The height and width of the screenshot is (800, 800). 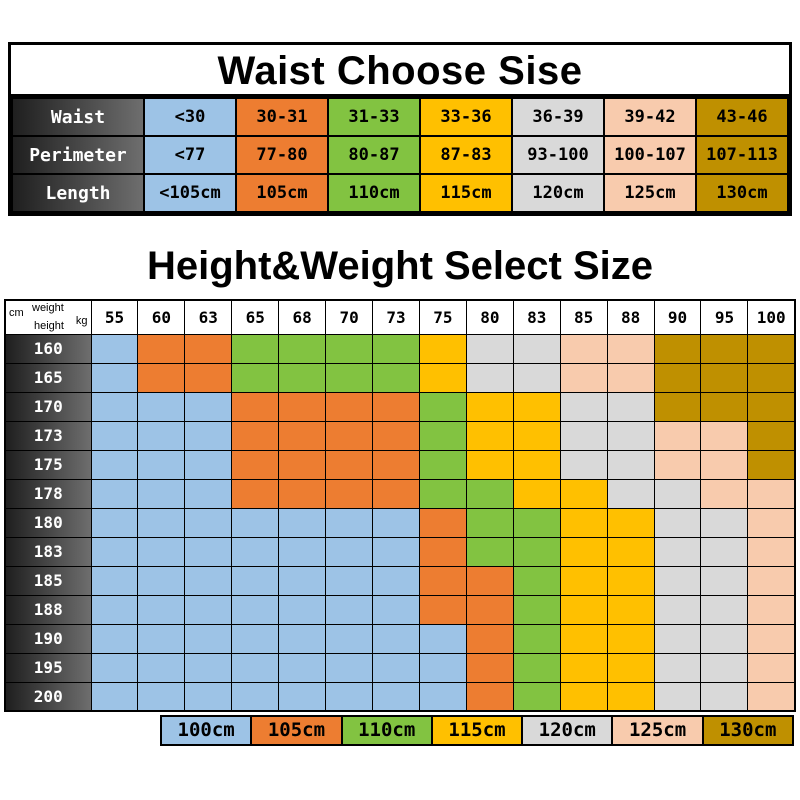 I want to click on waist-row: Waist <30 30-31 31-33 33-36 36-39 39-42 43-46, so click(x=400, y=117).